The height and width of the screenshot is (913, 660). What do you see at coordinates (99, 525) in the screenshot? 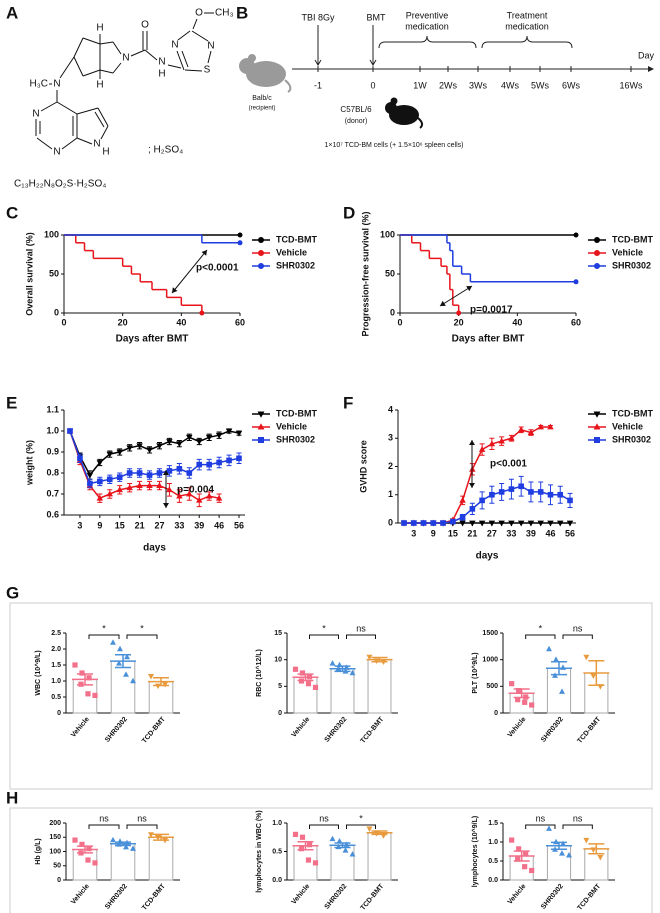
I see `x-tick-label: 9` at bounding box center [99, 525].